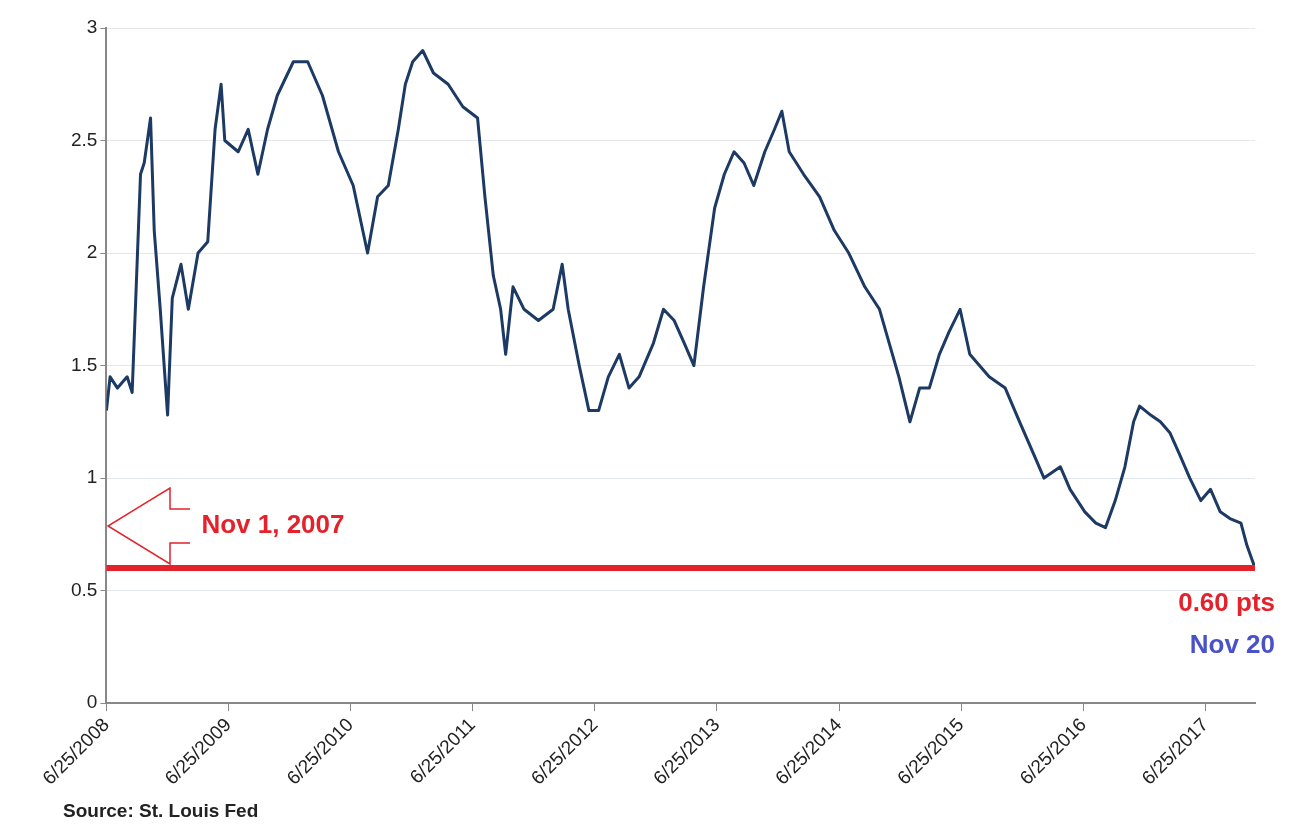 This screenshot has width=1293, height=837. What do you see at coordinates (1226, 602) in the screenshot?
I see `annotation: 0.60 pts` at bounding box center [1226, 602].